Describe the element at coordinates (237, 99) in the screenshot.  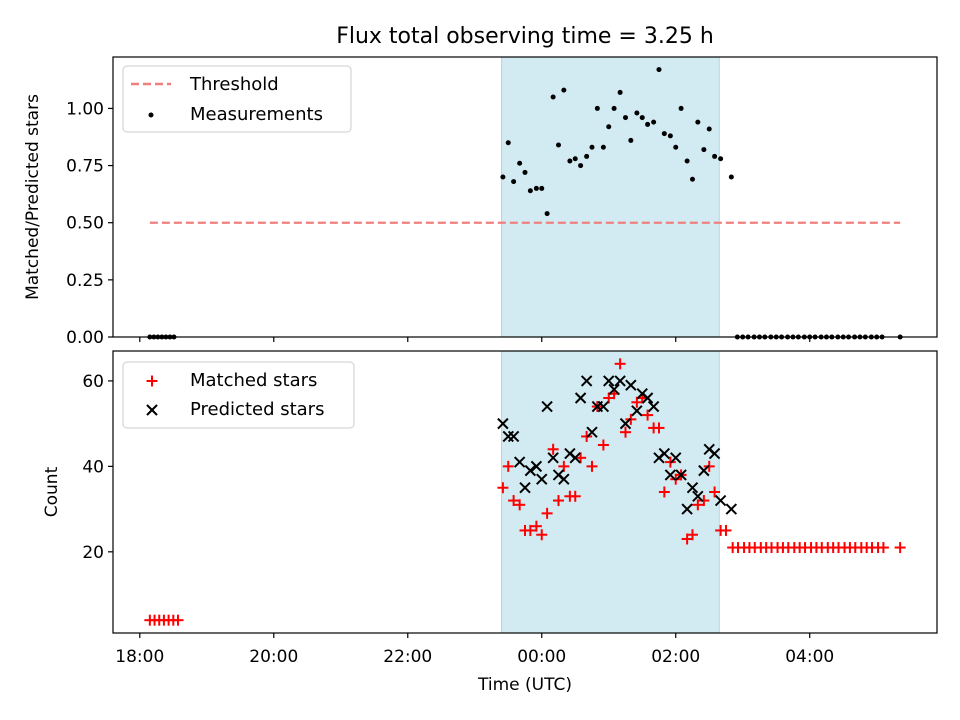
I see `top-legend-box` at that location.